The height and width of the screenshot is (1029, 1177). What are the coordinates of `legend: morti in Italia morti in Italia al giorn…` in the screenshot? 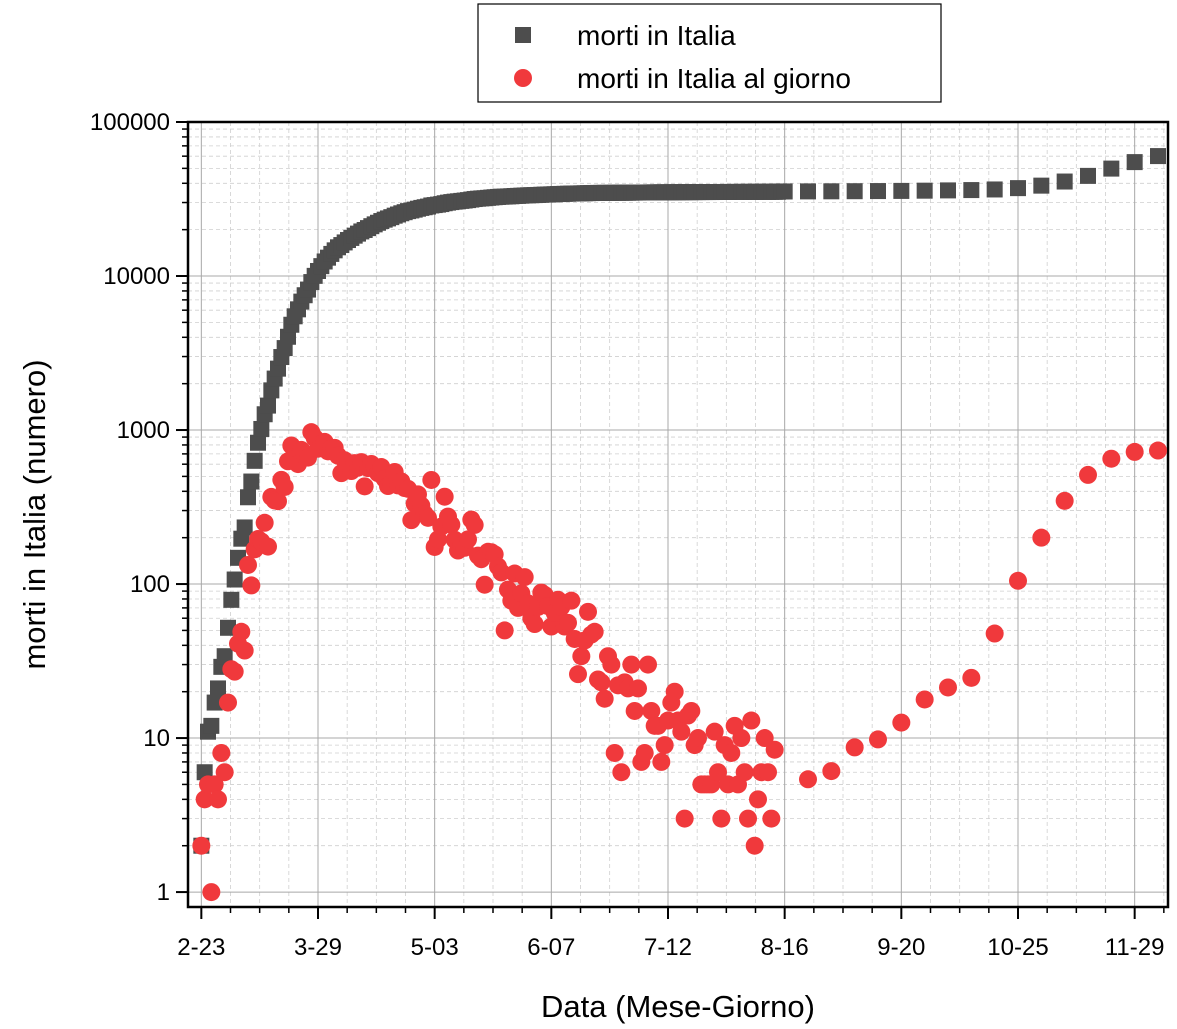 It's located at (709, 53).